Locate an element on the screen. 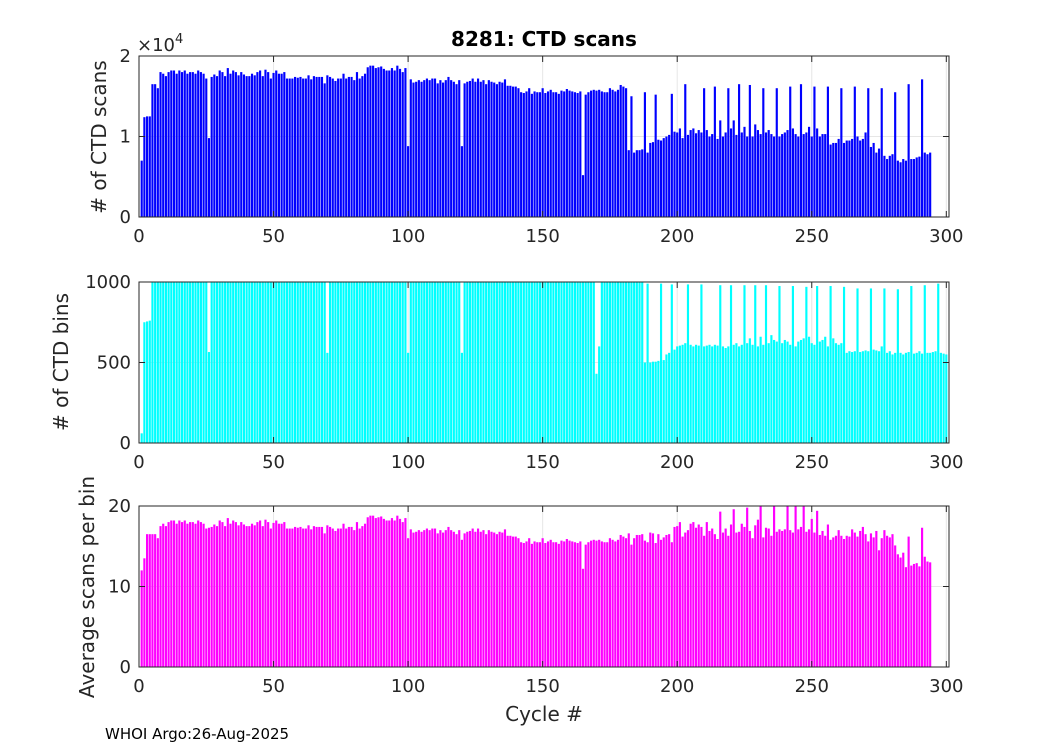 Image resolution: width=1050 pixels, height=750 pixels. scans-ylabel: # of CTD scans is located at coordinates (99, 136).